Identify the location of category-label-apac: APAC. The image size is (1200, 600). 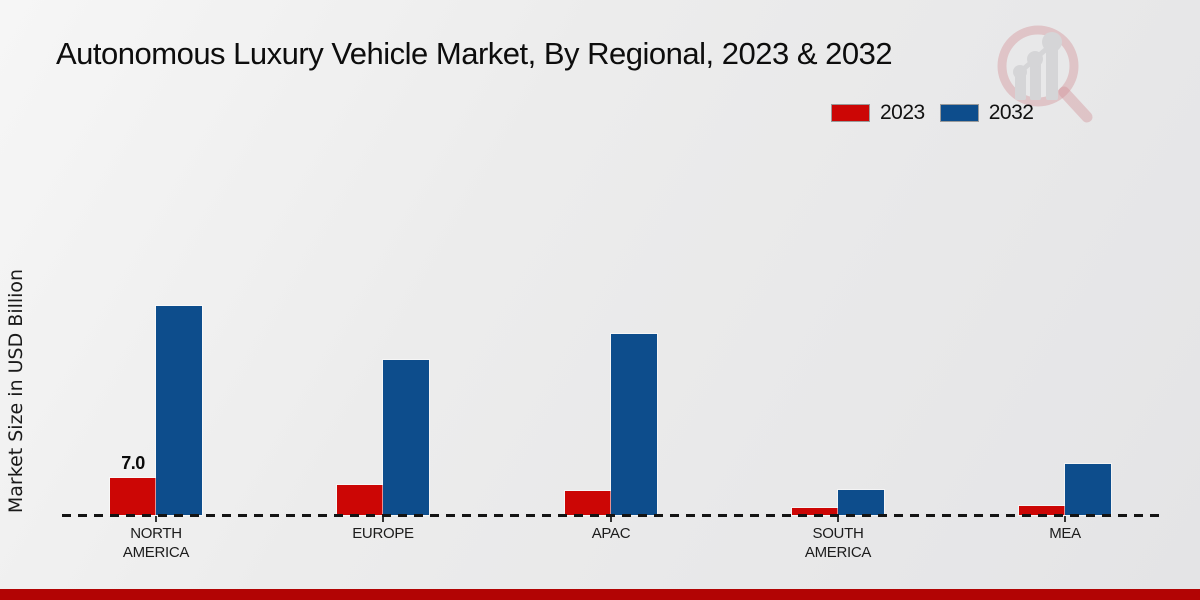
(611, 533).